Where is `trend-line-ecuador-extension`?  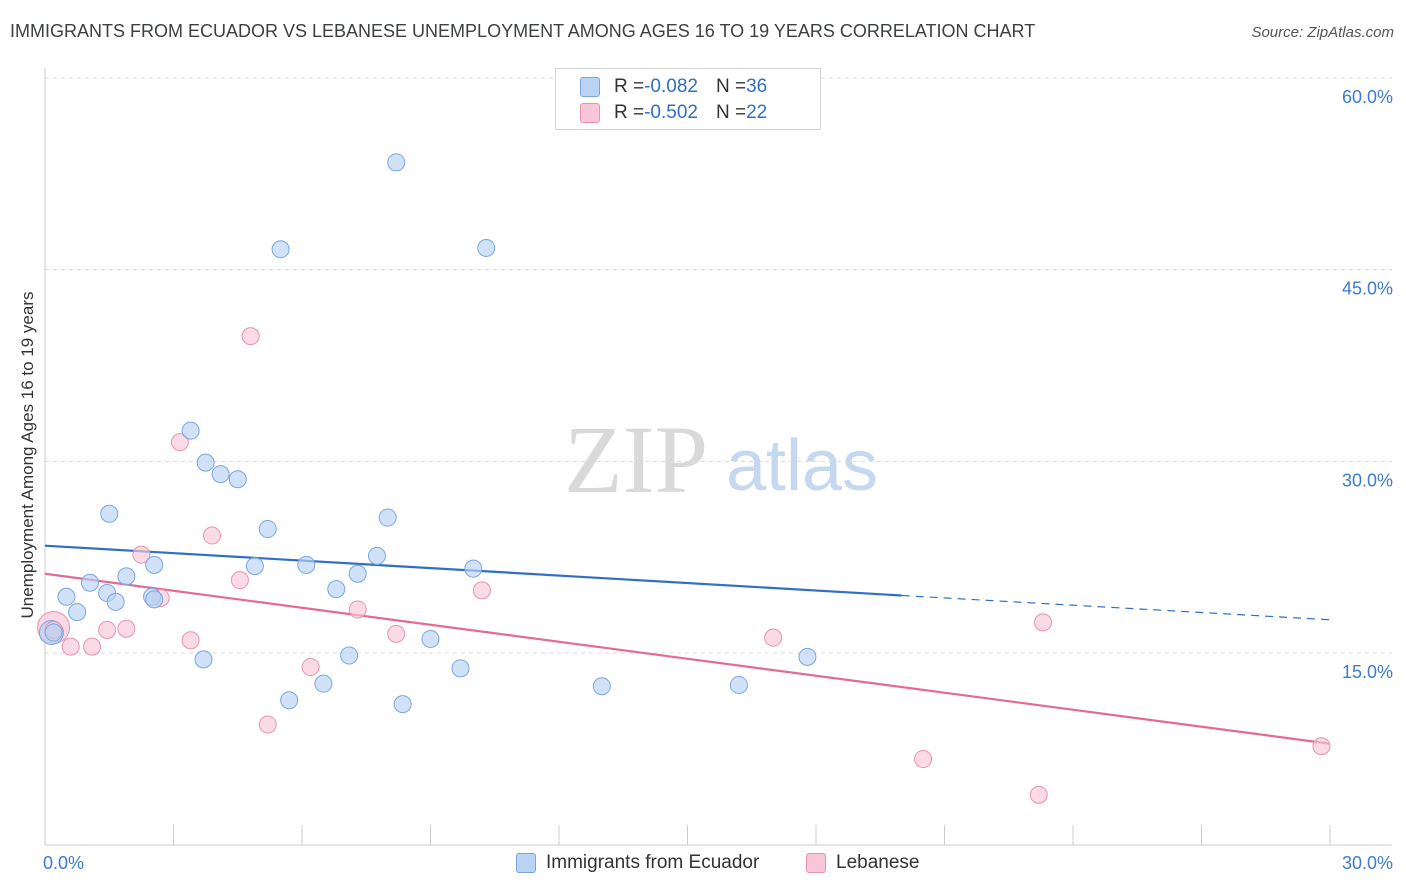 trend-line-ecuador-extension is located at coordinates (1116, 607).